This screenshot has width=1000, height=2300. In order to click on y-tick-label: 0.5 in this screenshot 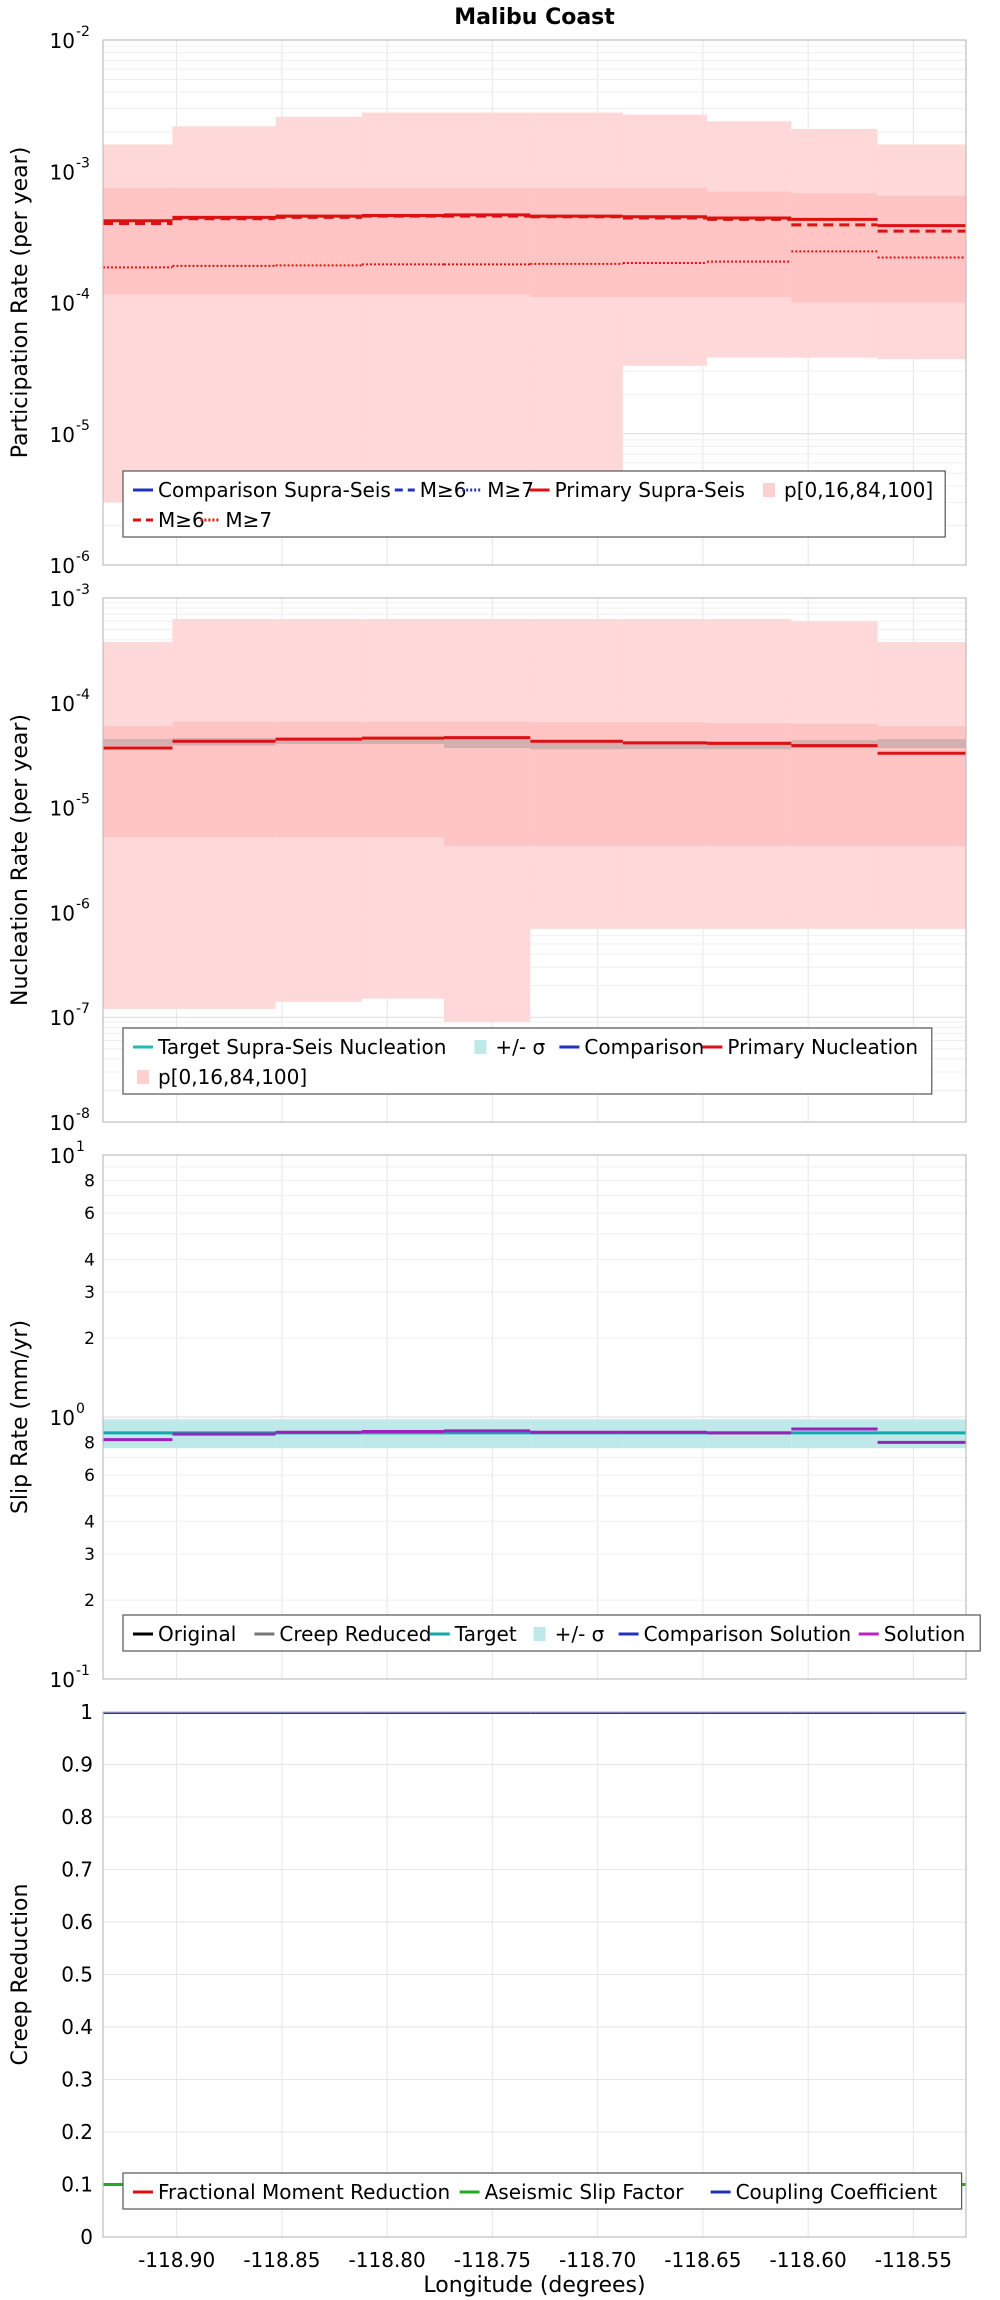, I will do `click(77, 1975)`.